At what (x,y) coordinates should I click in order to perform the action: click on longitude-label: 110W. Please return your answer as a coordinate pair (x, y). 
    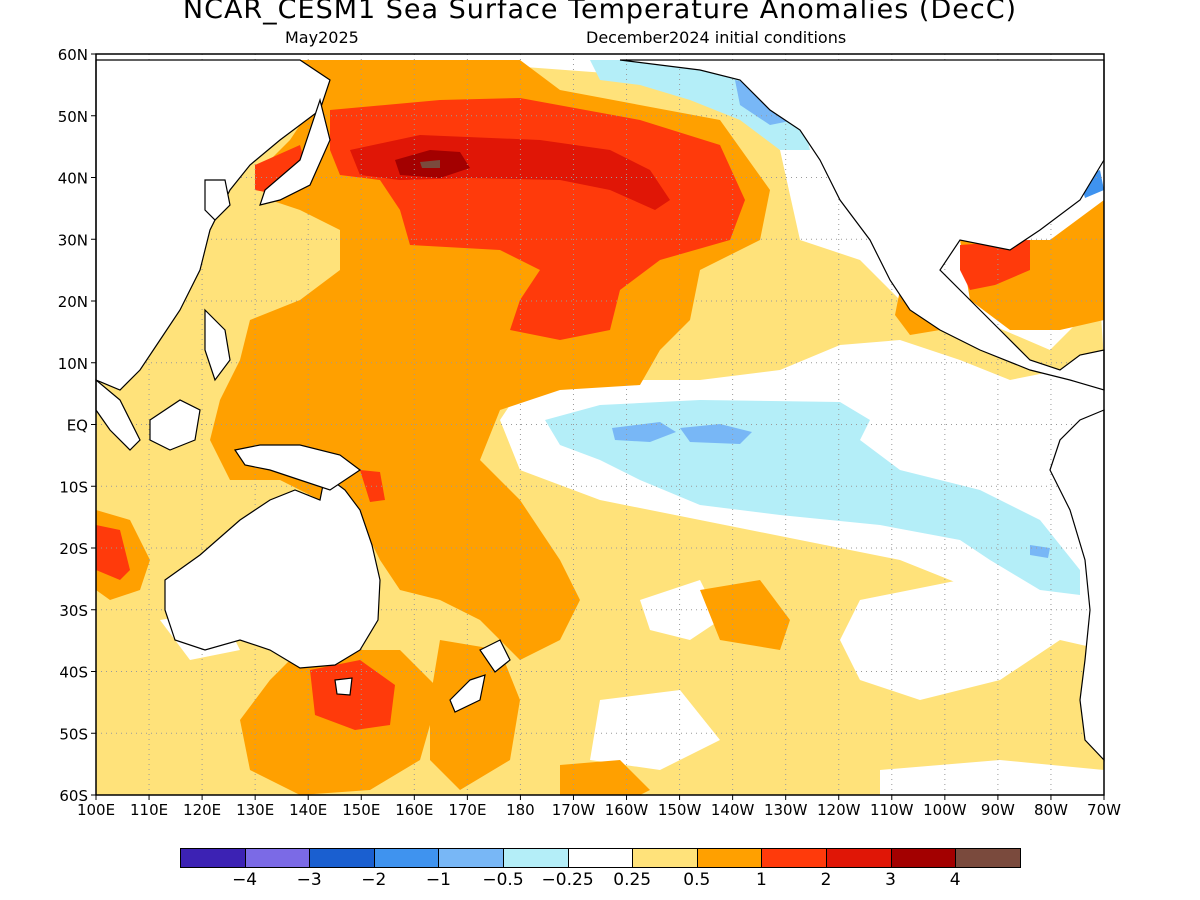
    Looking at the image, I should click on (892, 810).